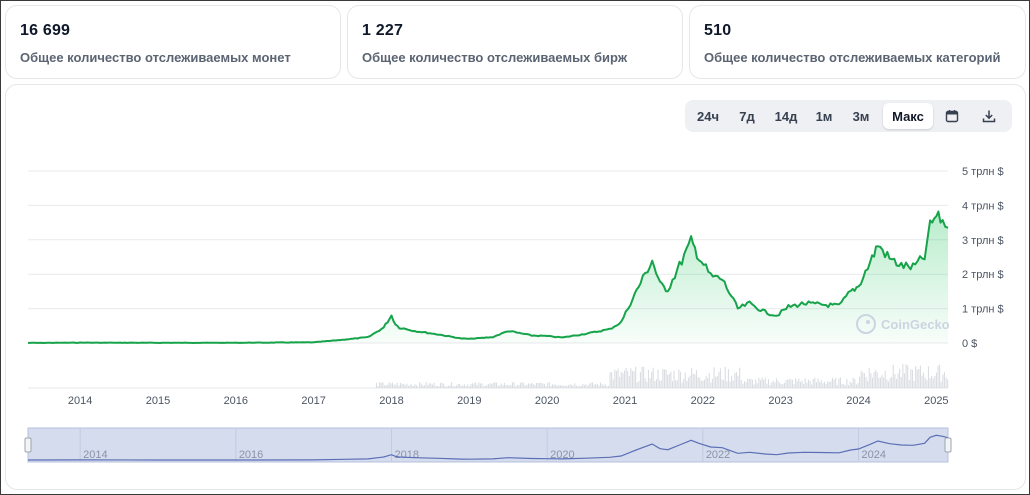 Image resolution: width=1030 pixels, height=495 pixels. I want to click on range-24h-button: 24ч, so click(707, 116).